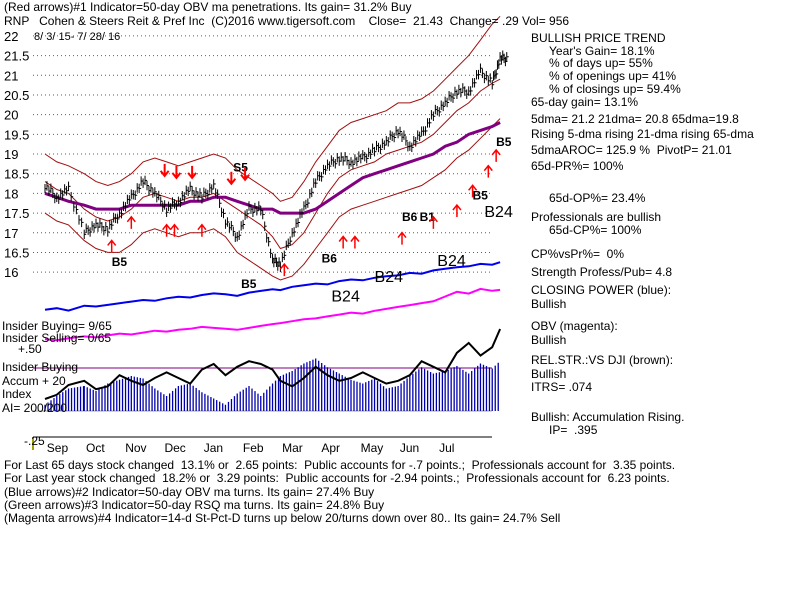  Describe the element at coordinates (642, 134) in the screenshot. I see `panel-rising-line: Rising 5-dma rising 21-dma rising 65-dma` at that location.